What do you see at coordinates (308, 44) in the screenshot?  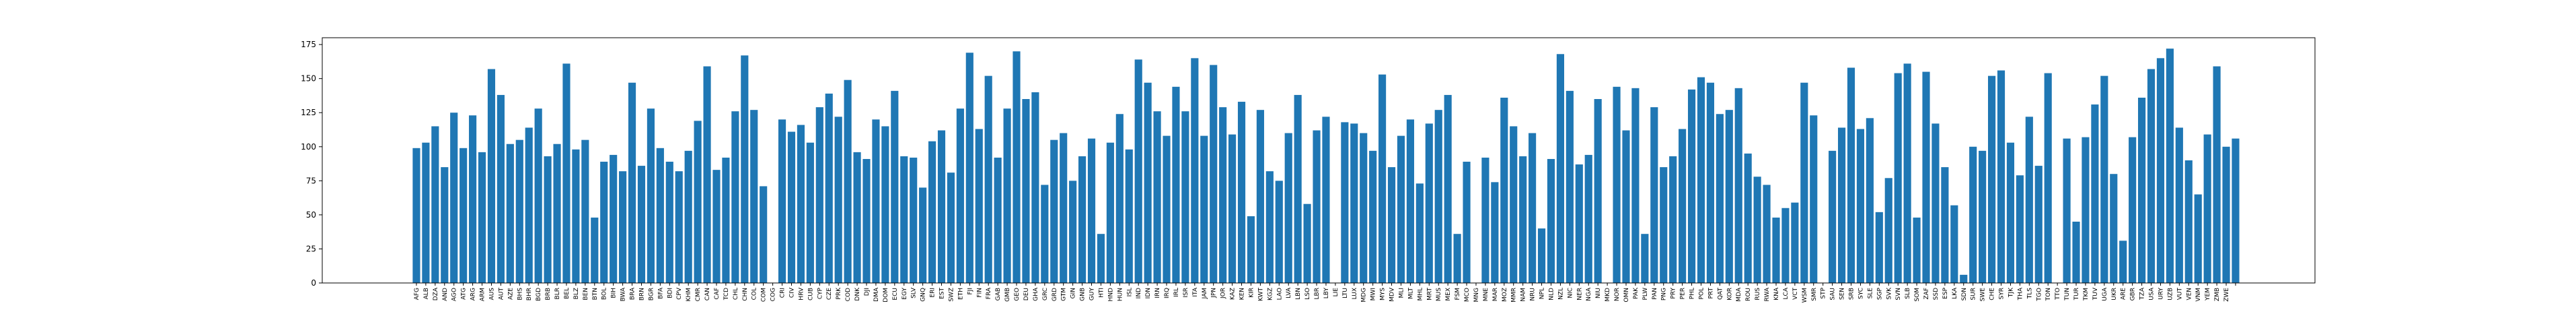 I see `y-tick-label: 175` at bounding box center [308, 44].